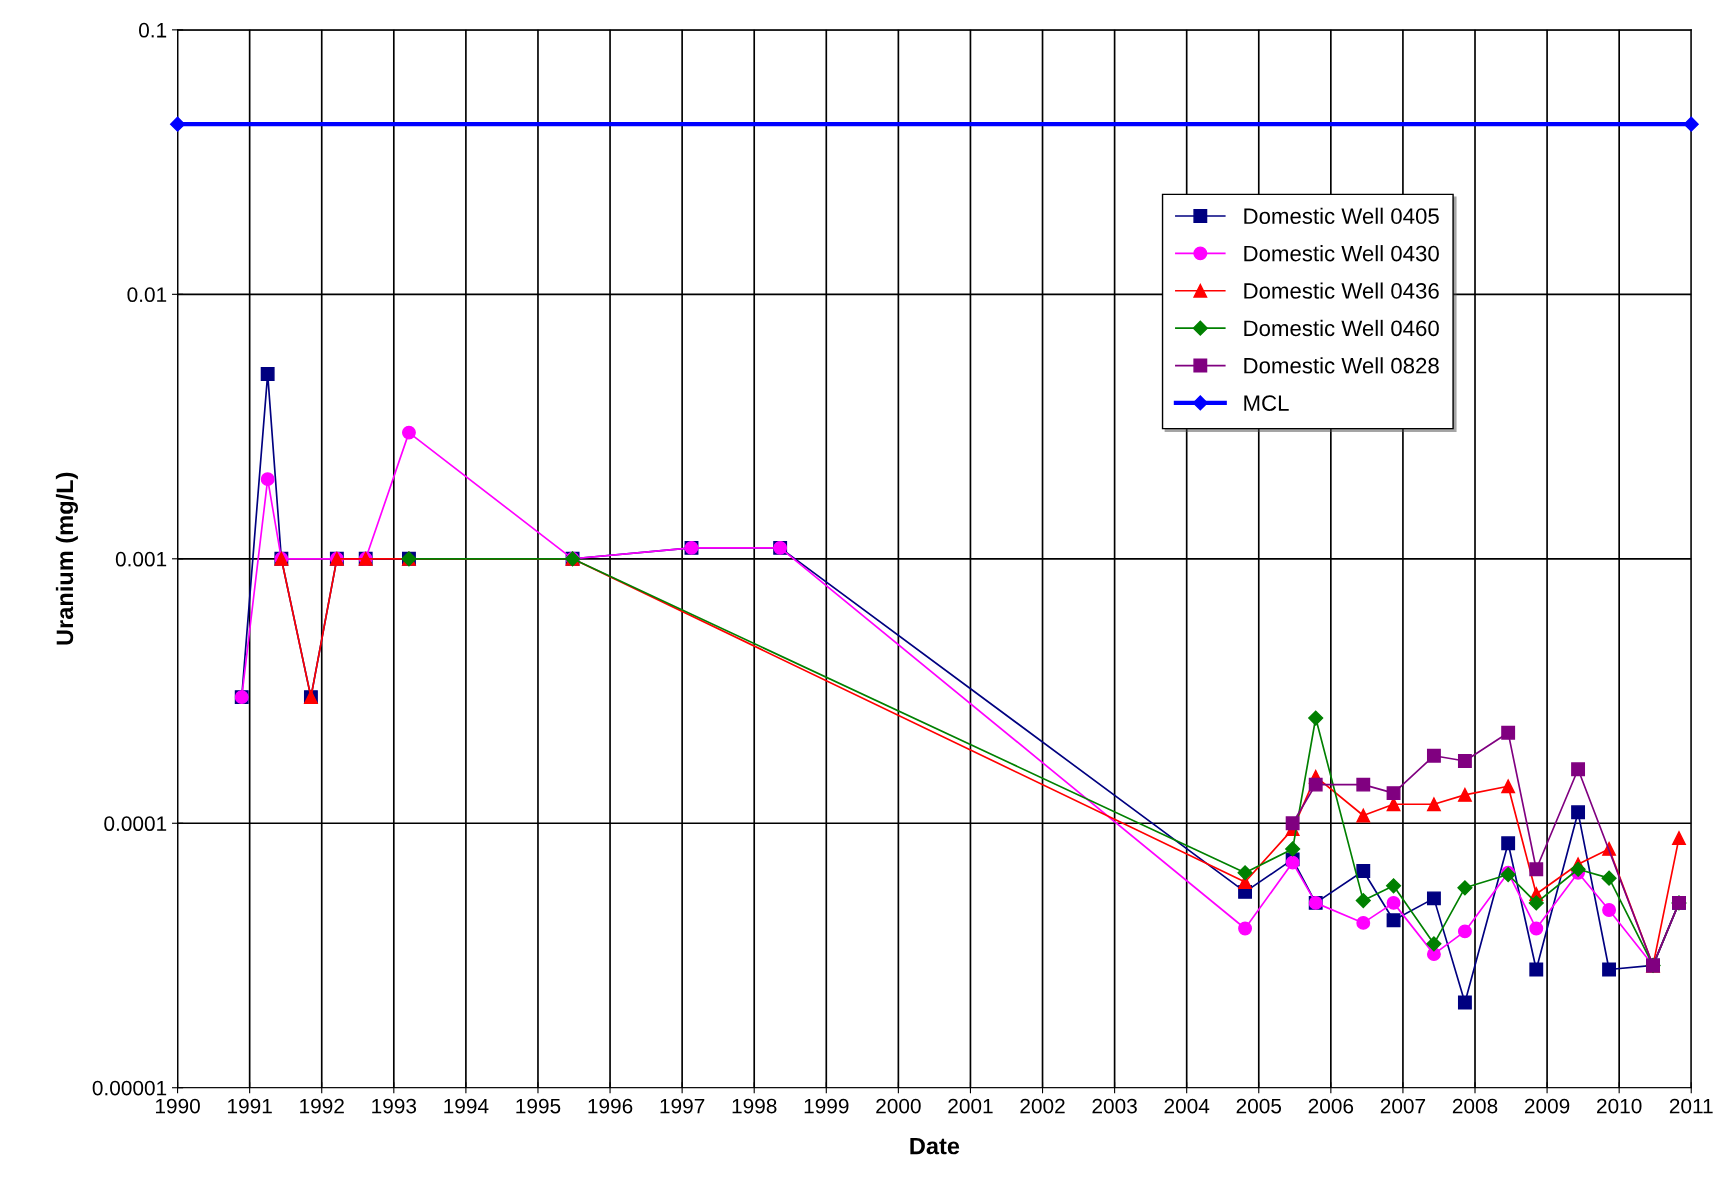 This screenshot has width=1724, height=1194. What do you see at coordinates (935, 1146) in the screenshot?
I see `x-axis-title: Date` at bounding box center [935, 1146].